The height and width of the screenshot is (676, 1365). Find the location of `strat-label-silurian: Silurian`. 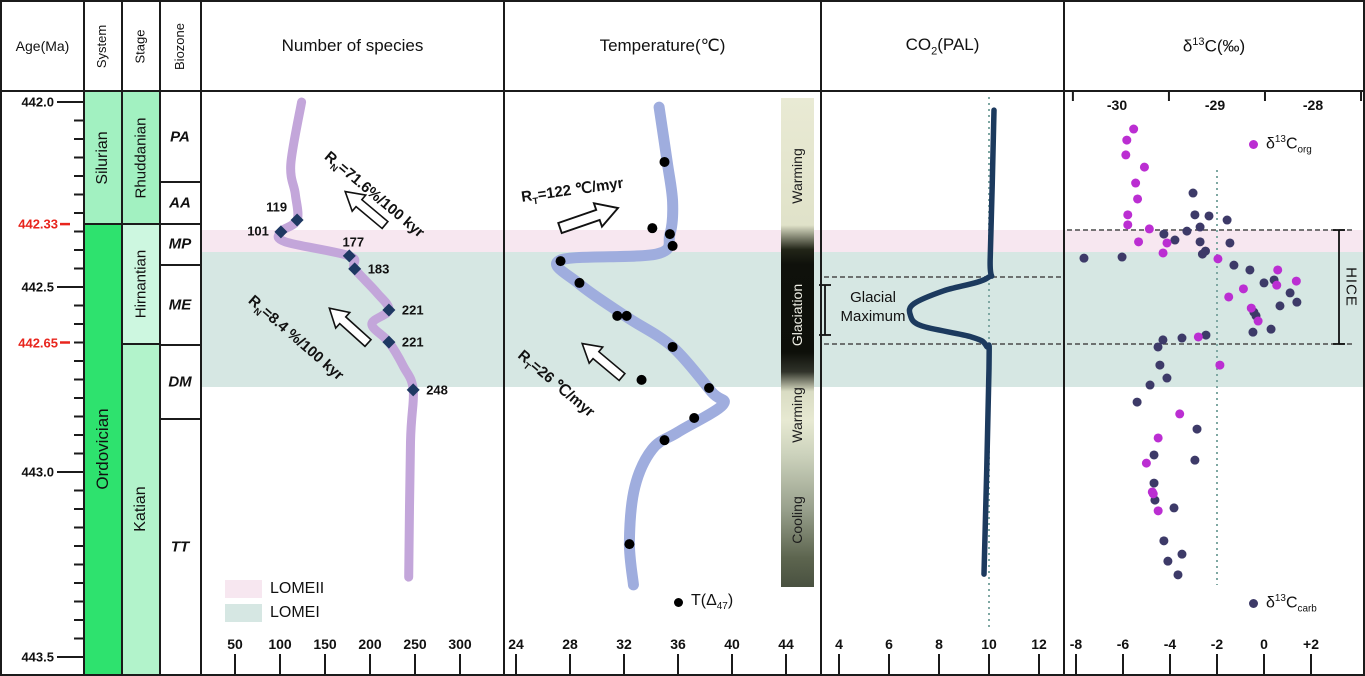

strat-label-silurian: Silurian is located at coordinates (102, 158).